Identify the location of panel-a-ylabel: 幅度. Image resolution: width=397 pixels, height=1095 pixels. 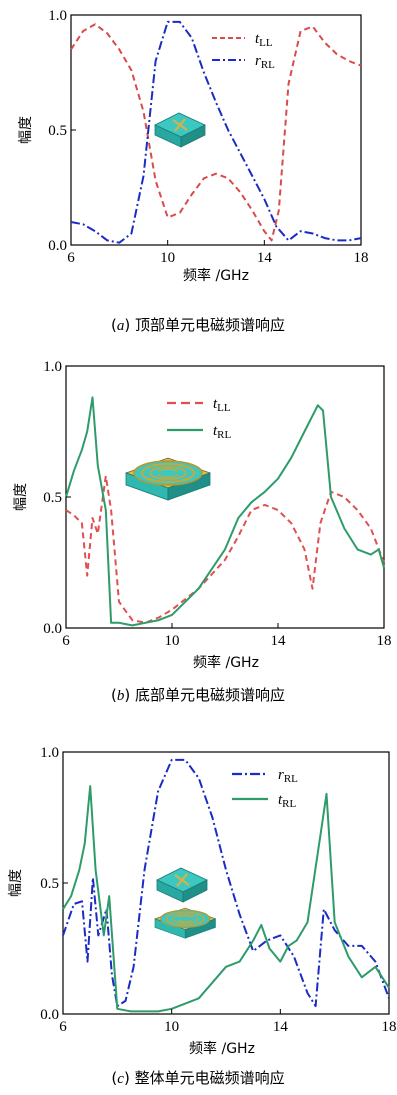
(26, 130).